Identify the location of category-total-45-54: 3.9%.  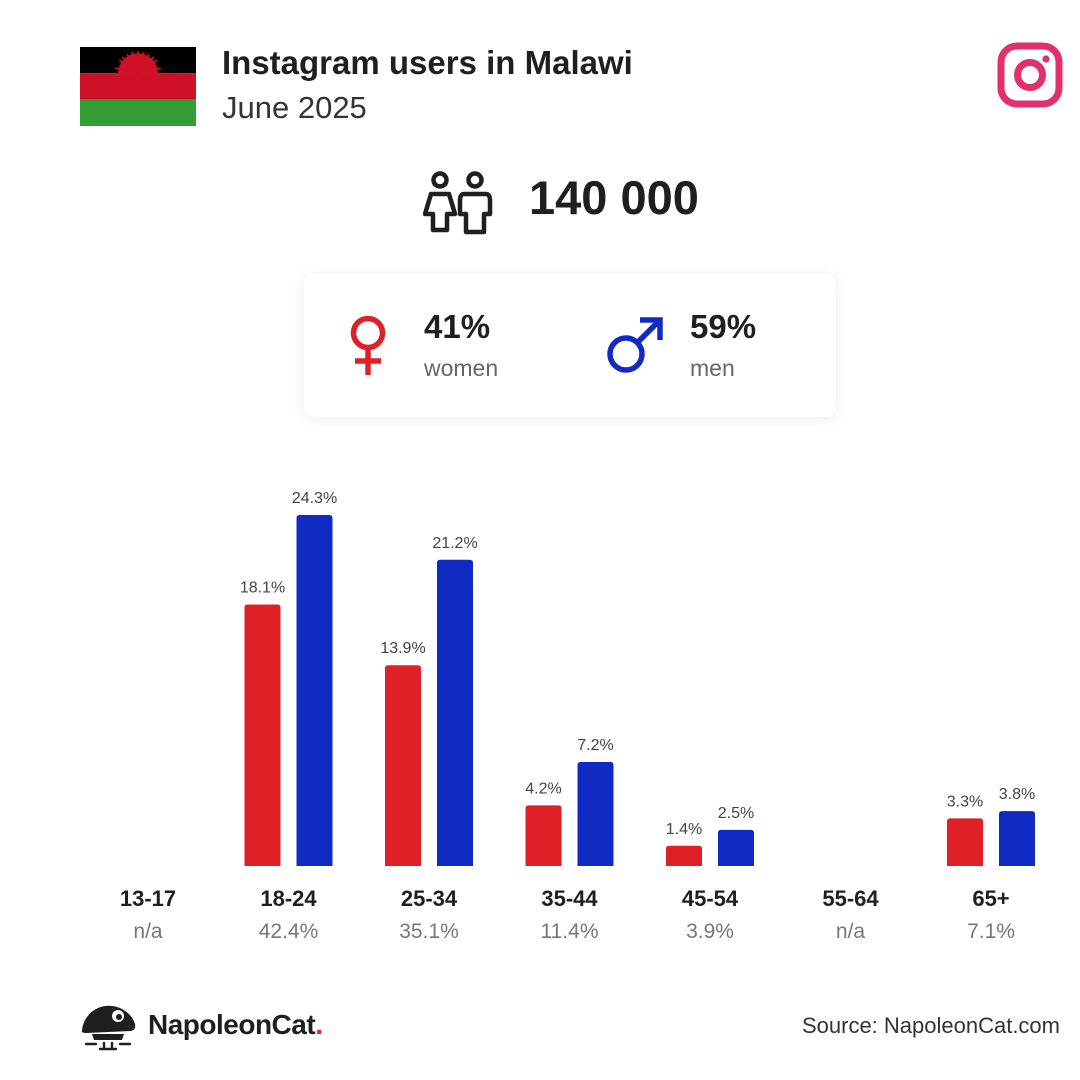
(710, 931).